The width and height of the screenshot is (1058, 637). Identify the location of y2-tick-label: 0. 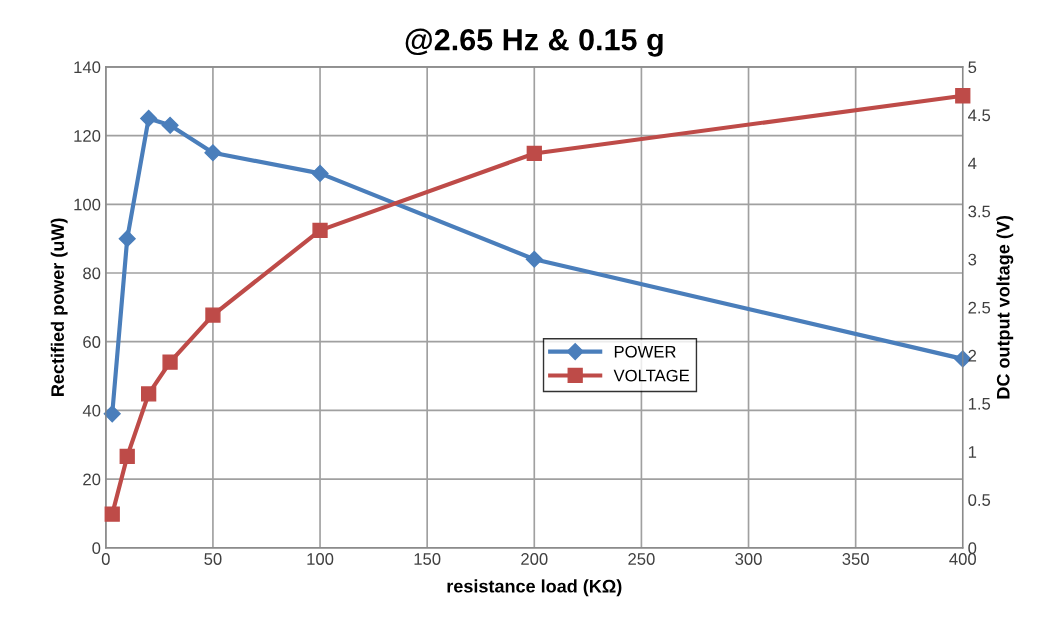
(972, 548).